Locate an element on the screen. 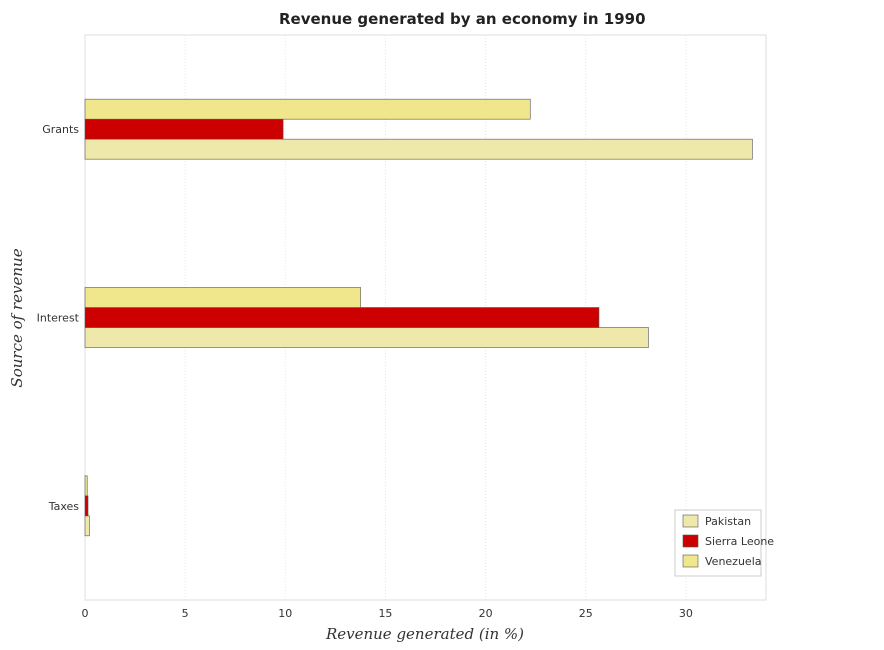 This screenshot has height=650, width=884. legend-label: Venezuela is located at coordinates (733, 561).